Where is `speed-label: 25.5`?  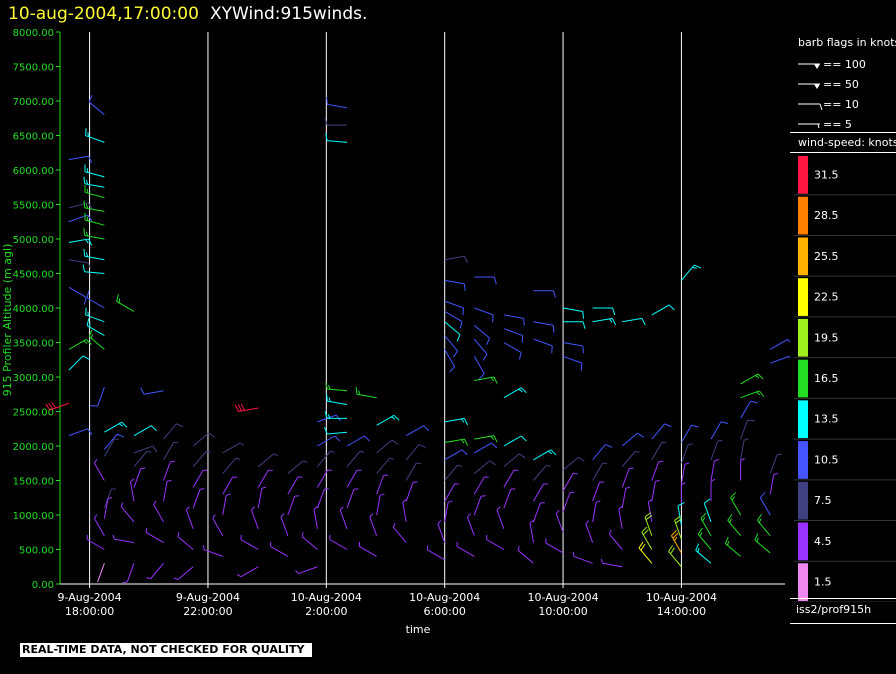
speed-label: 25.5 is located at coordinates (826, 256).